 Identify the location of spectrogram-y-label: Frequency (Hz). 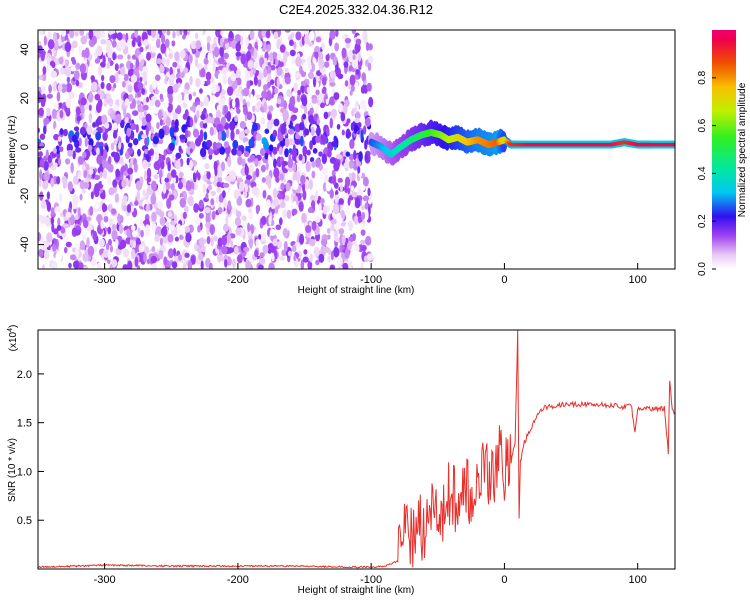
(12, 150).